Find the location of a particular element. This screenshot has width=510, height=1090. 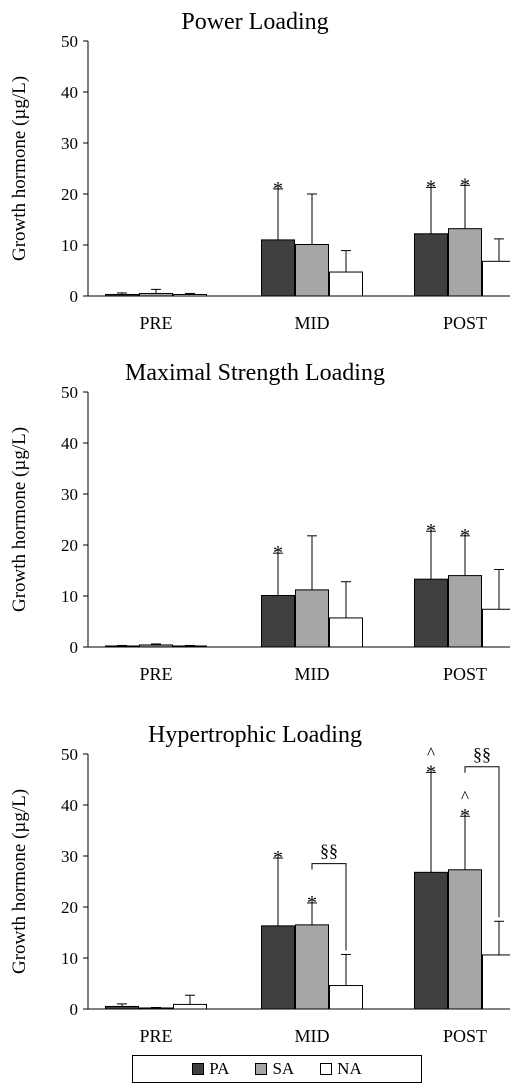

legend-item-pa: PA is located at coordinates (210, 1069).